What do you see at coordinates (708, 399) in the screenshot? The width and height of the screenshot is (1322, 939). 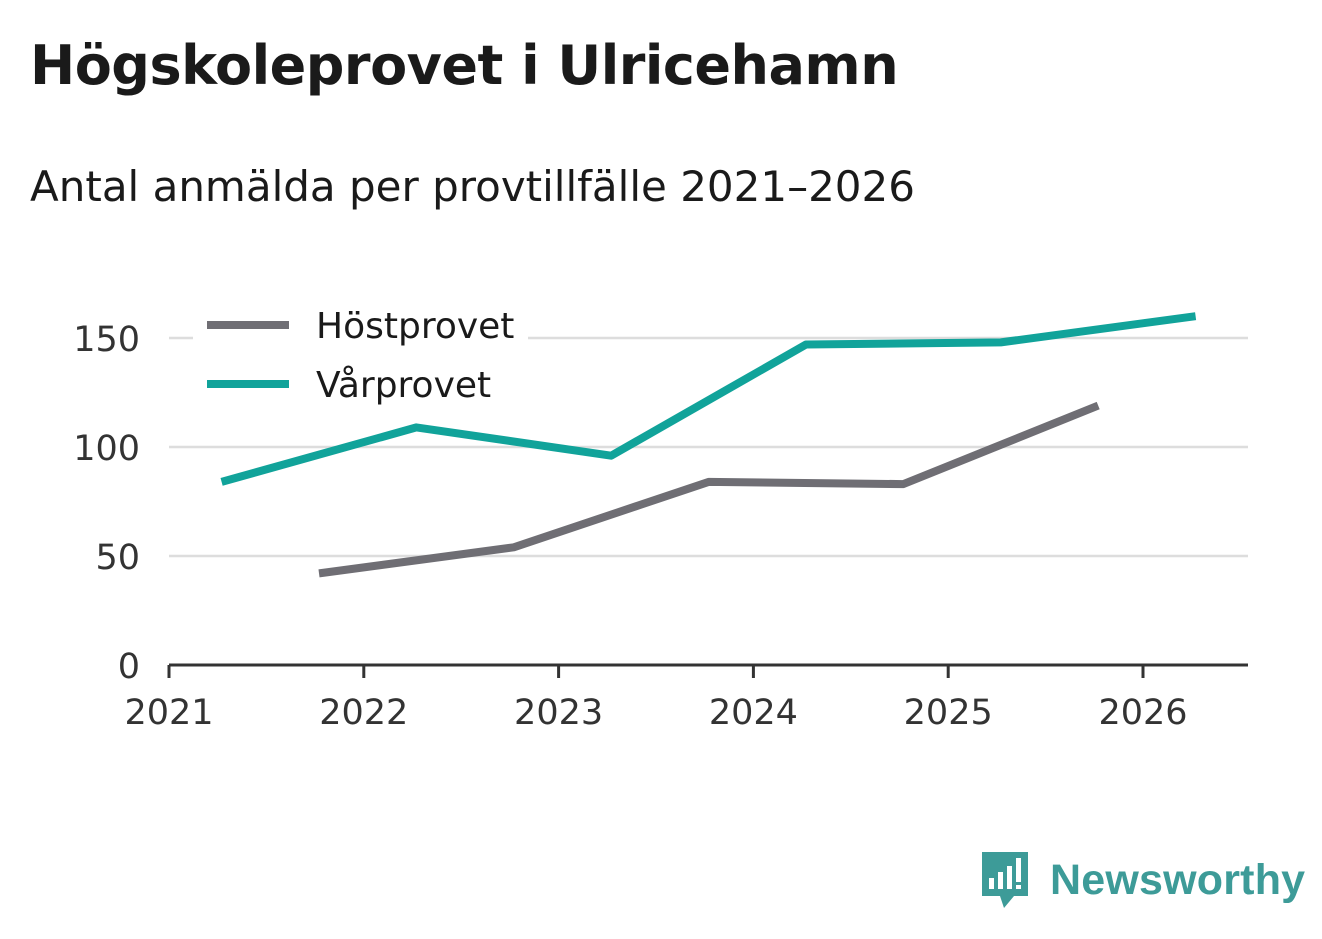 I see `series-line-var` at bounding box center [708, 399].